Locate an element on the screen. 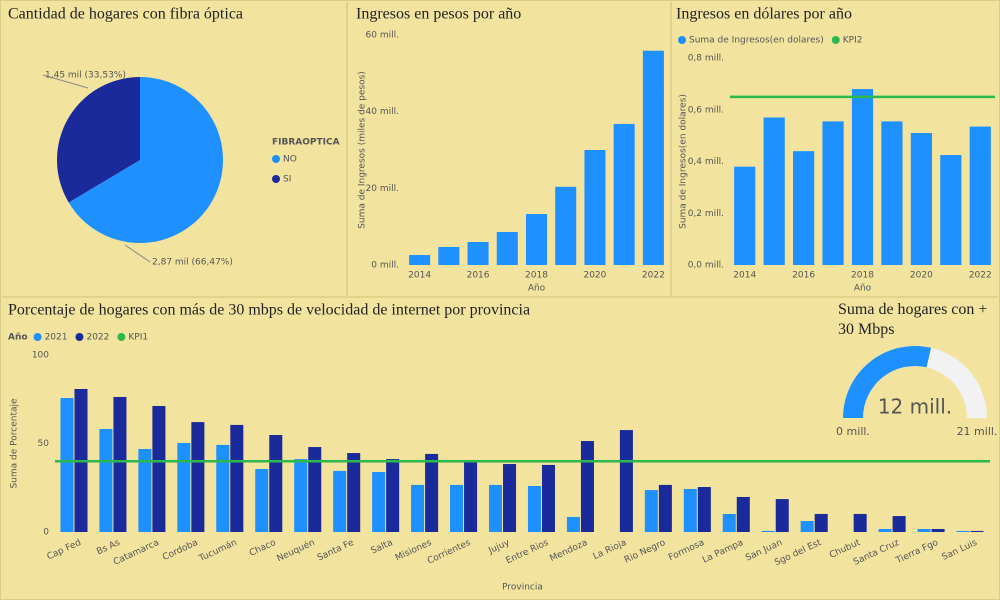 This screenshot has width=1000, height=600. gauge-title: Suma de hogares con + 30 Mbps is located at coordinates (913, 319).